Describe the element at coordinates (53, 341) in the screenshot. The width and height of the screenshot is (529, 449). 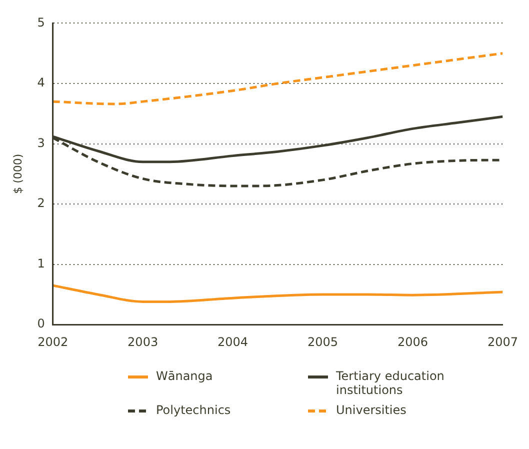
I see `x-tick-label: 2002` at that location.